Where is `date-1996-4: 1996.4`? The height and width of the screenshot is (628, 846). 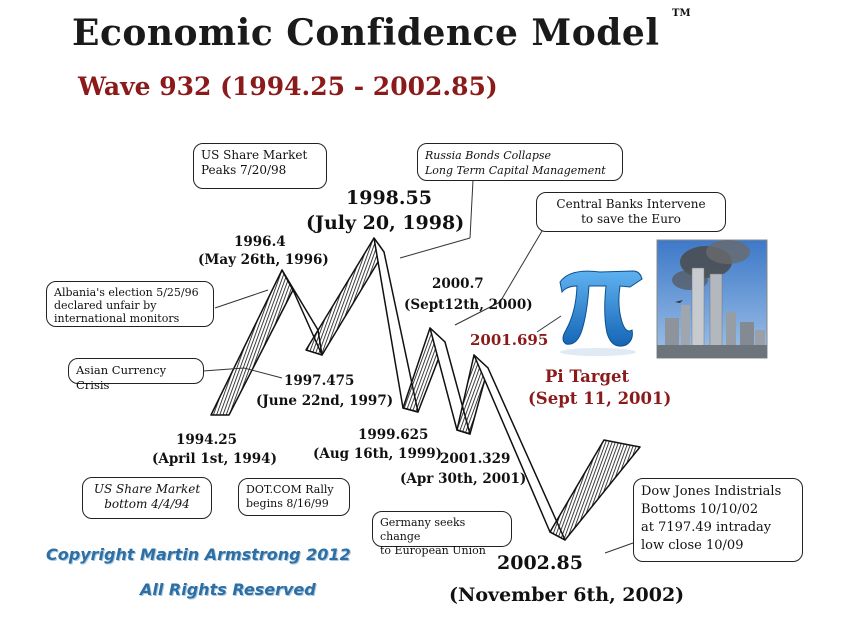
date-1996-4: 1996.4 is located at coordinates (260, 242).